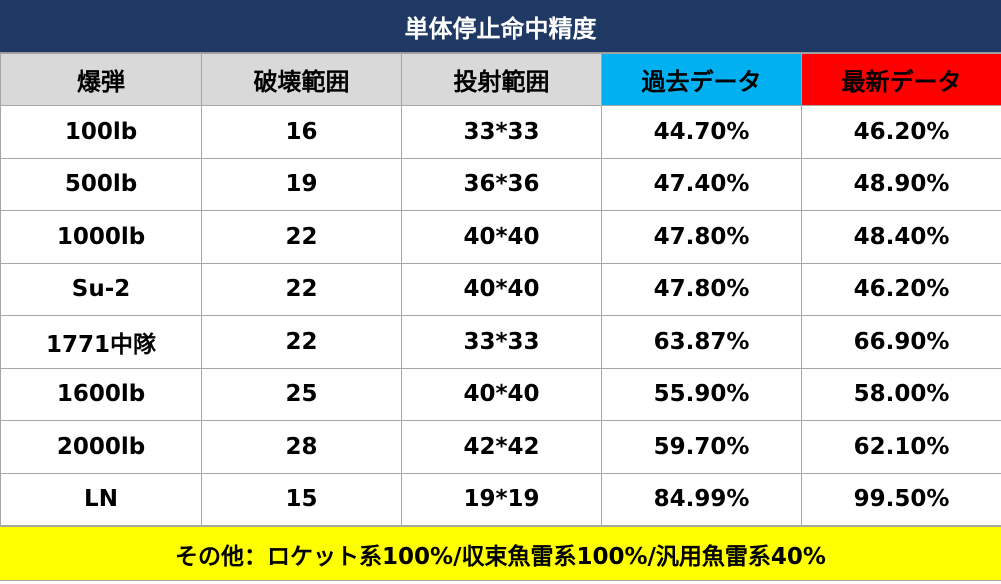 Image resolution: width=1001 pixels, height=584 pixels. I want to click on table-row: 1771中隊 22 33*33 63.87% 66.90%, so click(500, 342).